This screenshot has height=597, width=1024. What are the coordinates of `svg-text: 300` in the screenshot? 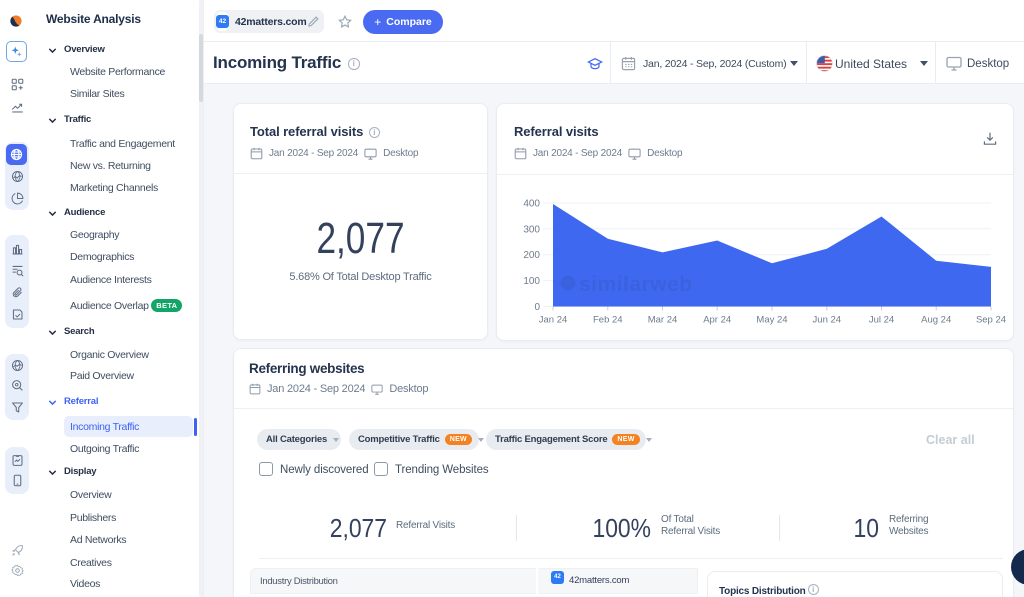 It's located at (531, 229).